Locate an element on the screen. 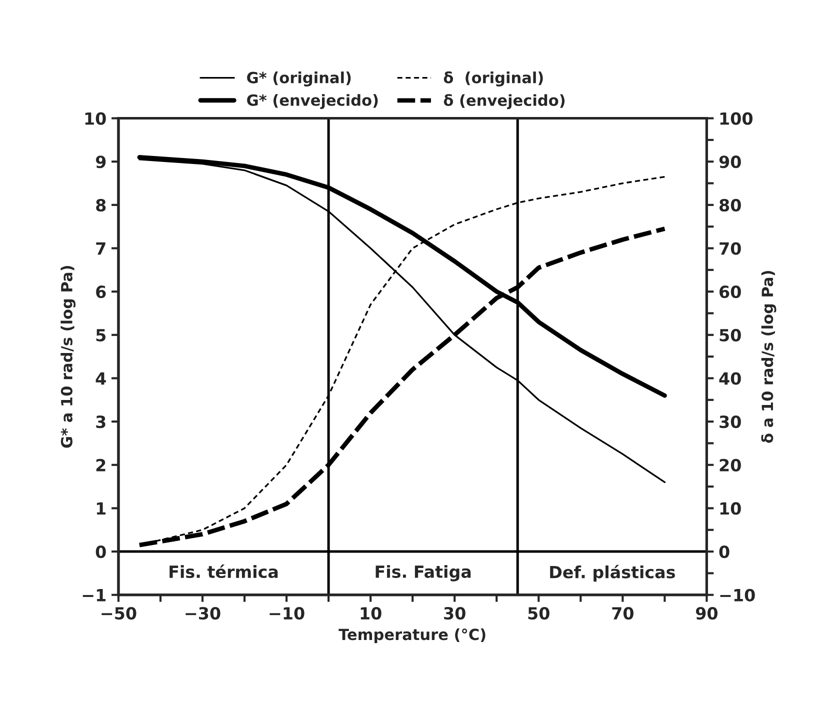  y-tick-label: 5 is located at coordinates (101, 335).